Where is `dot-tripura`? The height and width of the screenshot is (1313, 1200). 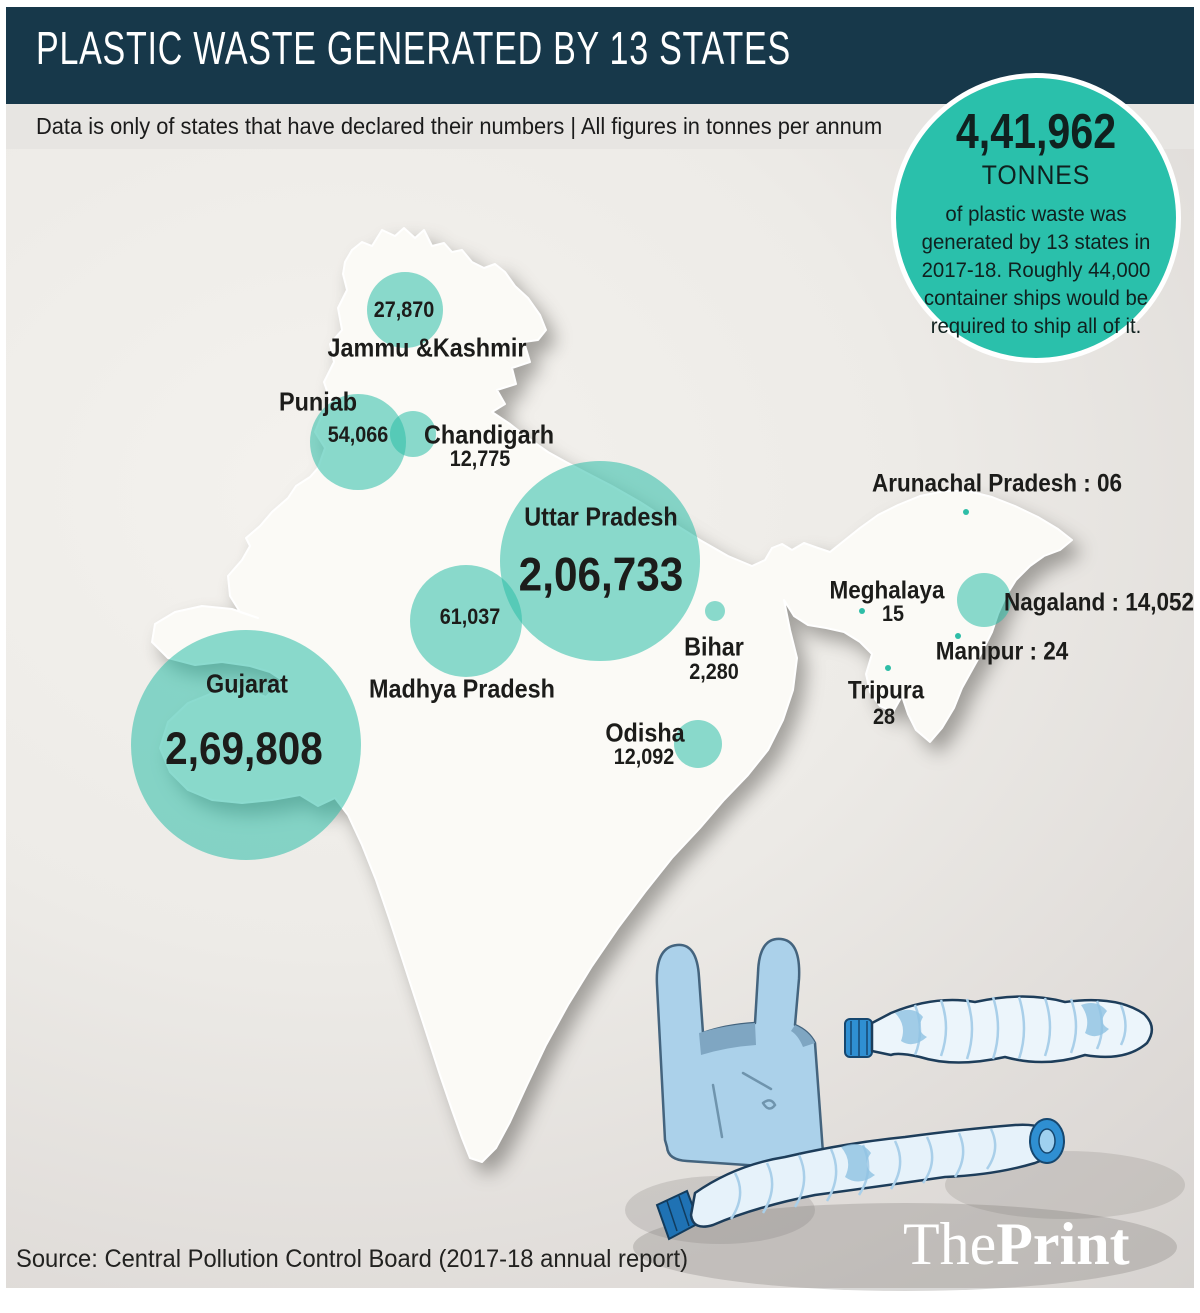
dot-tripura is located at coordinates (888, 668).